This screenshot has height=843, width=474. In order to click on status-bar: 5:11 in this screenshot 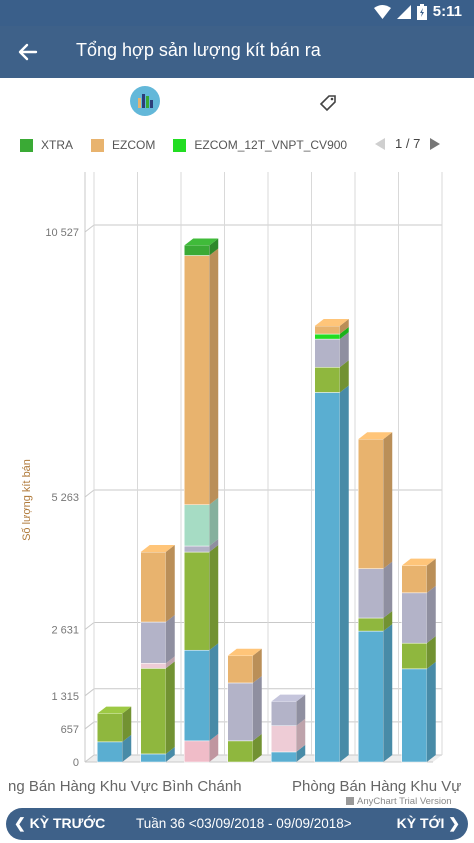, I will do `click(237, 13)`.